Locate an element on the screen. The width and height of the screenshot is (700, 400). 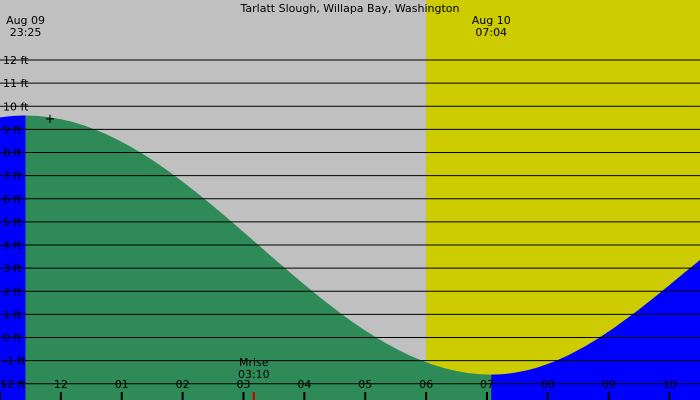
y-tick-label: -1 ft is located at coordinates (14, 361).